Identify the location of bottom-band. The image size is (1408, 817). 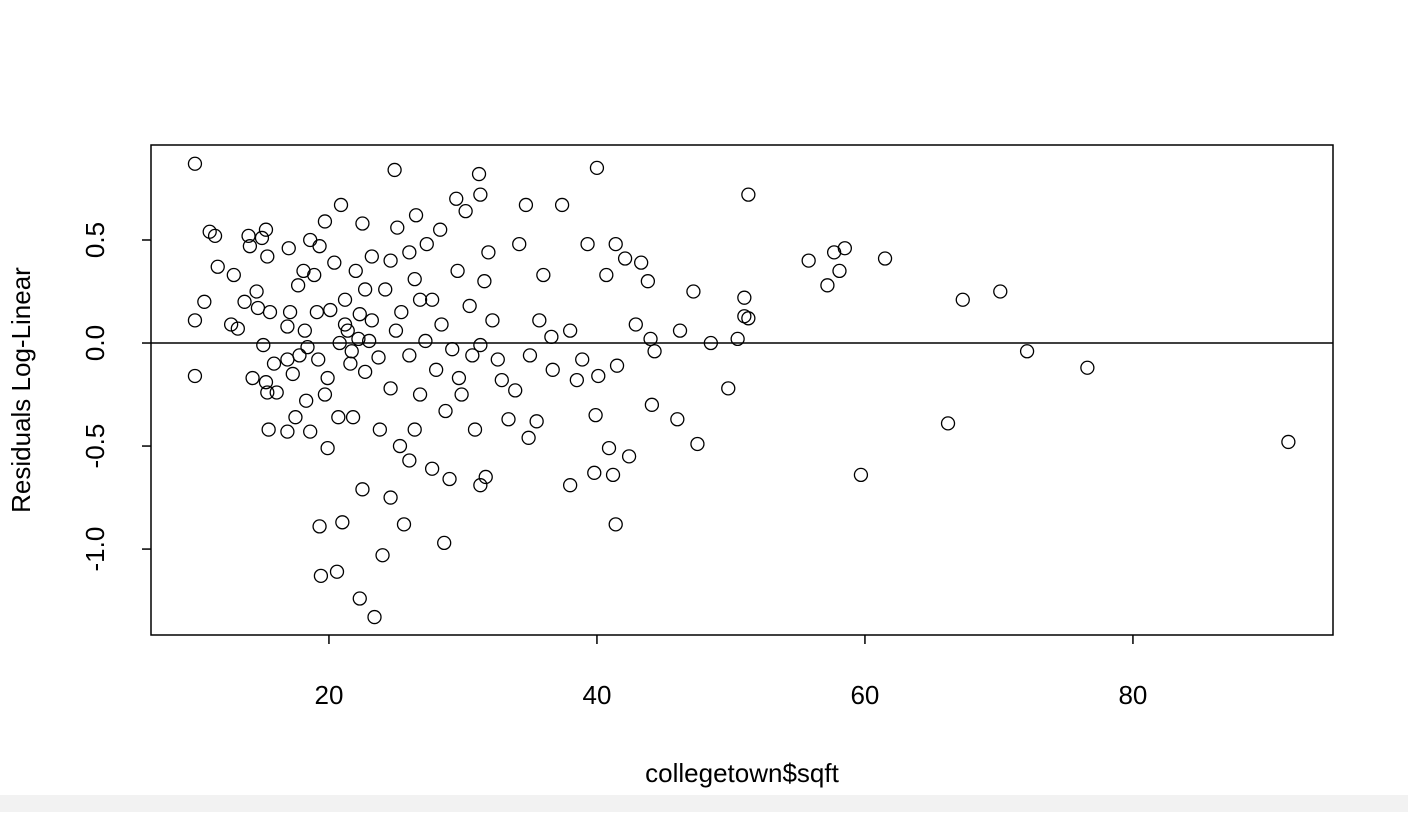
(704, 803).